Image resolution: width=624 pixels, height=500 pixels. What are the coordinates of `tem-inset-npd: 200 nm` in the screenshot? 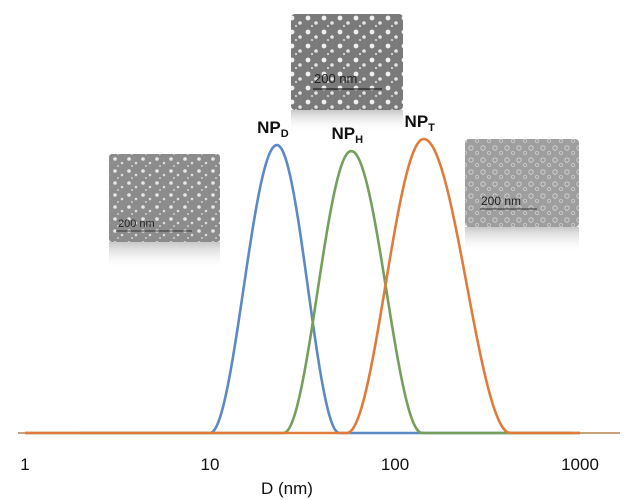 It's located at (164, 212).